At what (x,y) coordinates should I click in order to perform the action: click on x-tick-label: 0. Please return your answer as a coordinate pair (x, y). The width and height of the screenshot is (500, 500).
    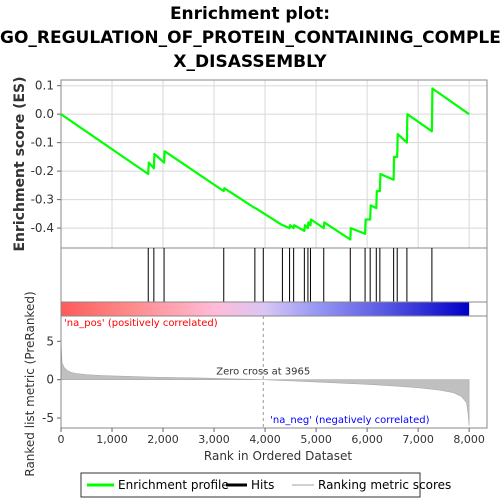
    Looking at the image, I should click on (61, 439).